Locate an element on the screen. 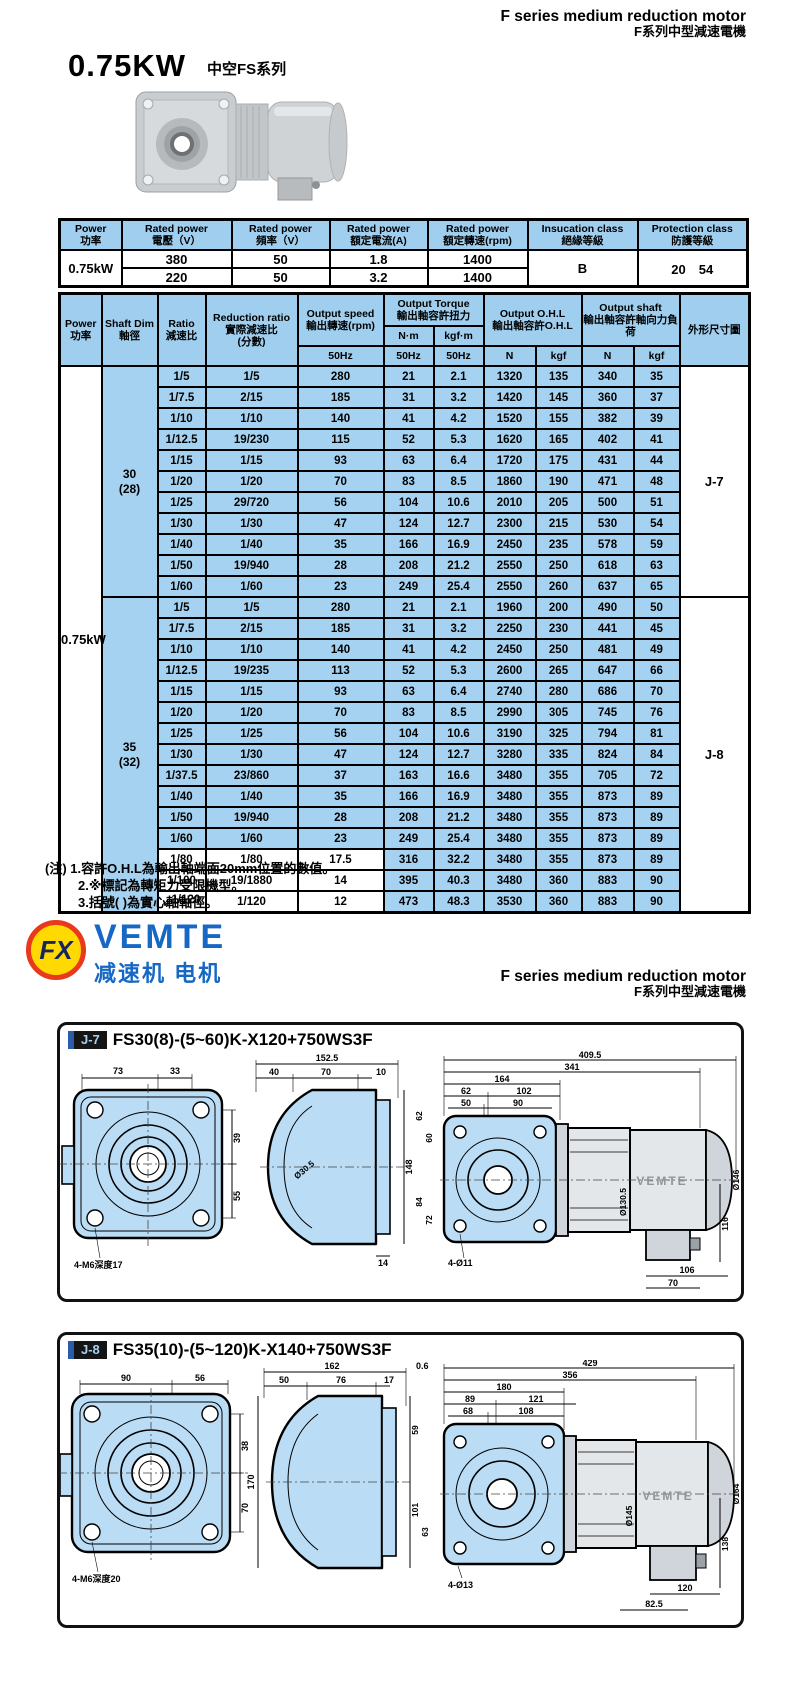 The height and width of the screenshot is (1700, 800). svg-text: 4-Ø13 is located at coordinates (460, 1585).